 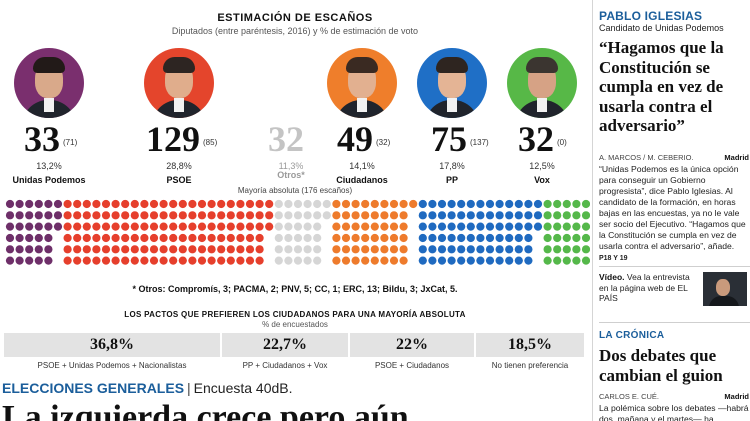 What do you see at coordinates (112, 345) in the screenshot?
I see `pact-box` at bounding box center [112, 345].